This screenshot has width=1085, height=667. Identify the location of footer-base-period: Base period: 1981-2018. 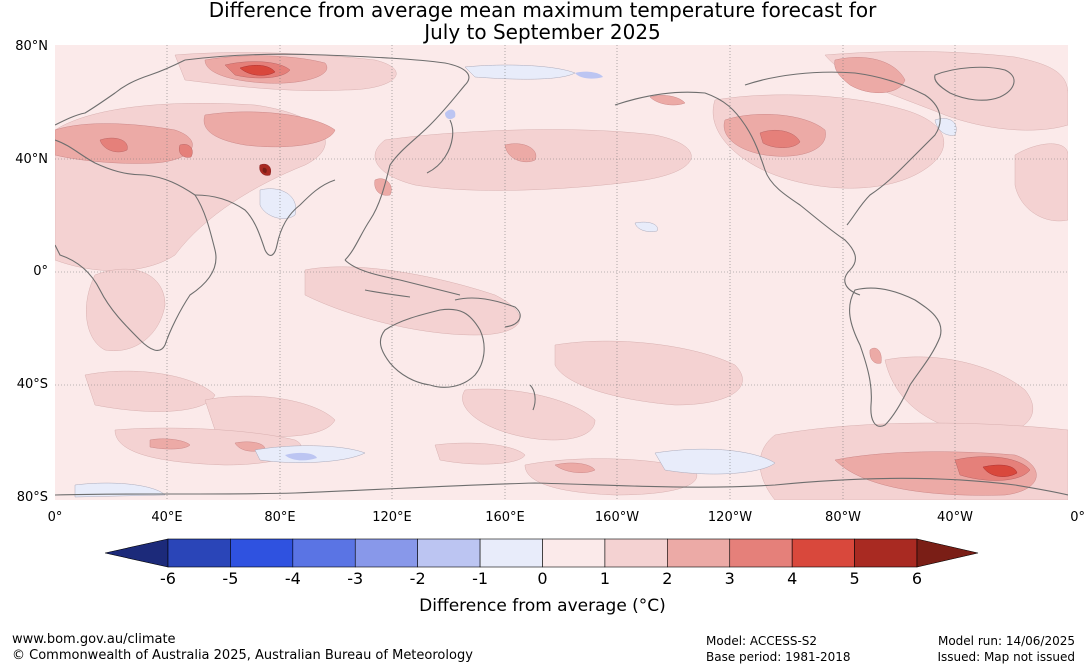
(778, 657).